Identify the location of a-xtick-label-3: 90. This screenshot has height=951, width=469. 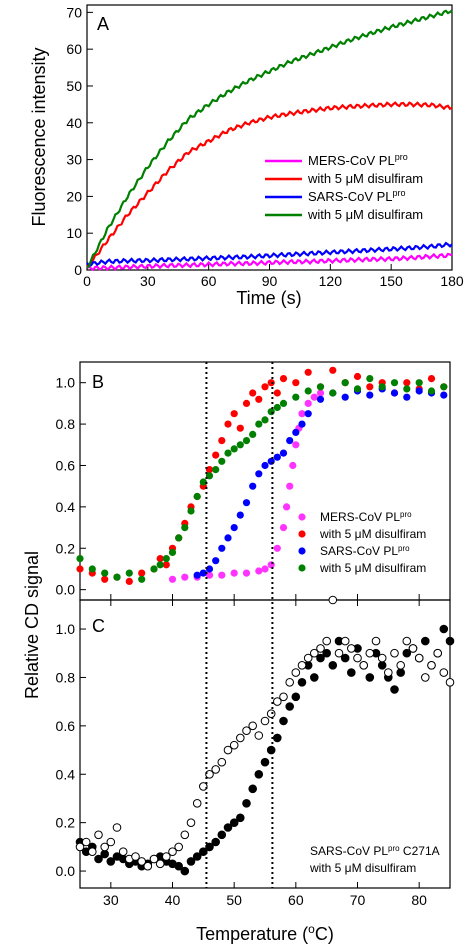
(270, 281).